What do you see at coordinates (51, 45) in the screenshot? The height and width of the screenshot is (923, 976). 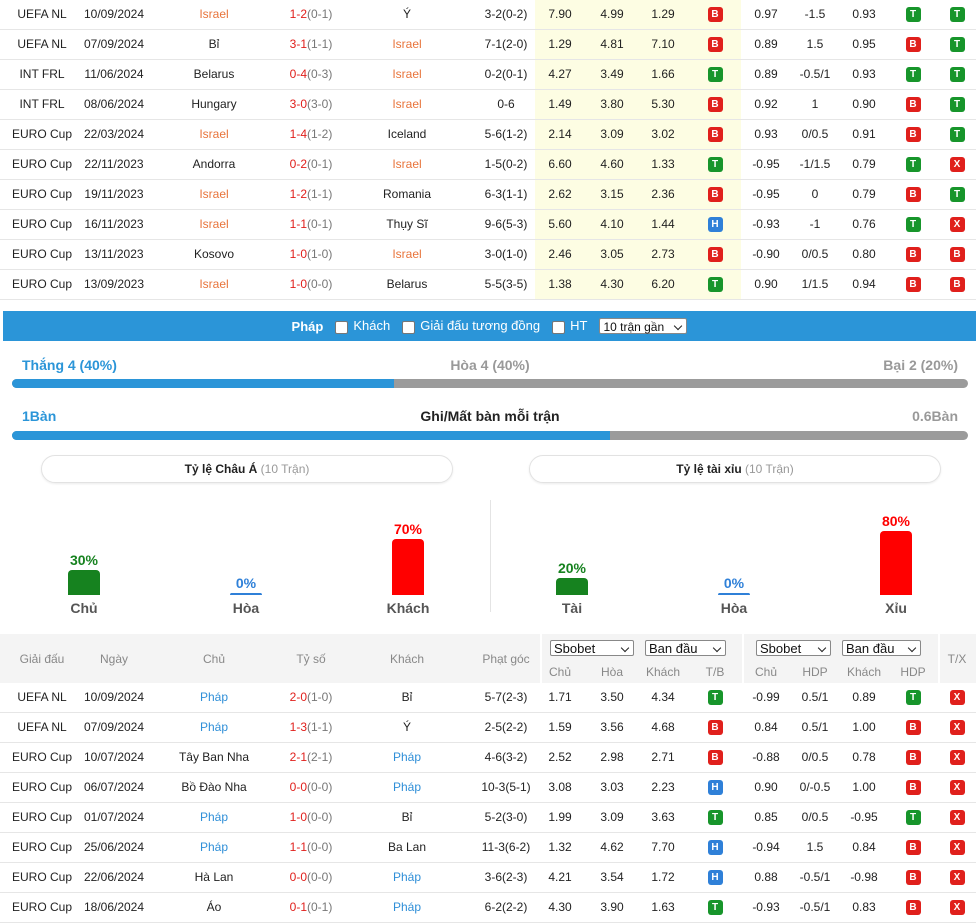 I see `cell: UEFA NL` at bounding box center [51, 45].